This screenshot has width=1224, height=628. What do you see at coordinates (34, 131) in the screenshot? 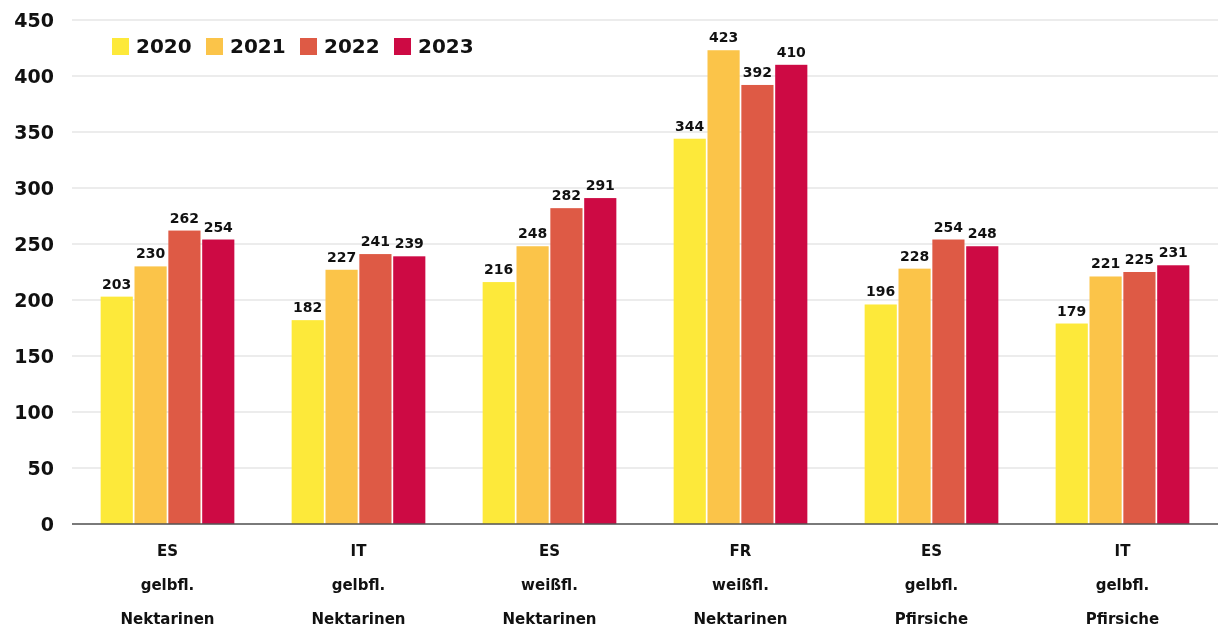
I see `y-tick-label: 350` at bounding box center [34, 131].